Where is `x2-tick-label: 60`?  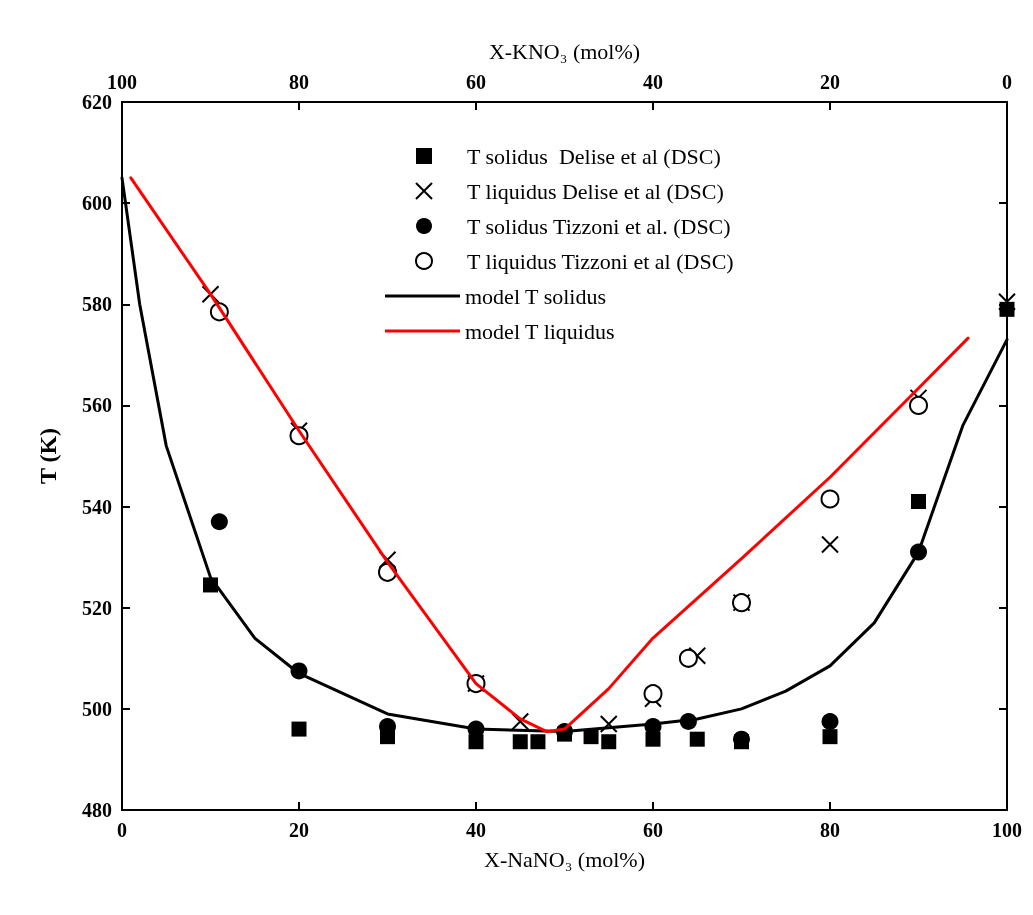 x2-tick-label: 60 is located at coordinates (476, 82).